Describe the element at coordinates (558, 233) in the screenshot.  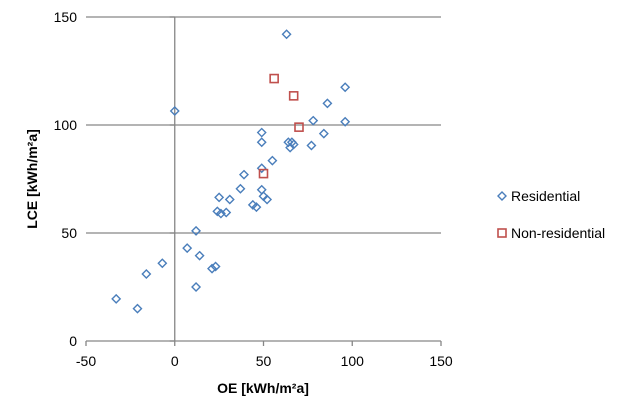
I see `legend-label: Non-residential` at that location.